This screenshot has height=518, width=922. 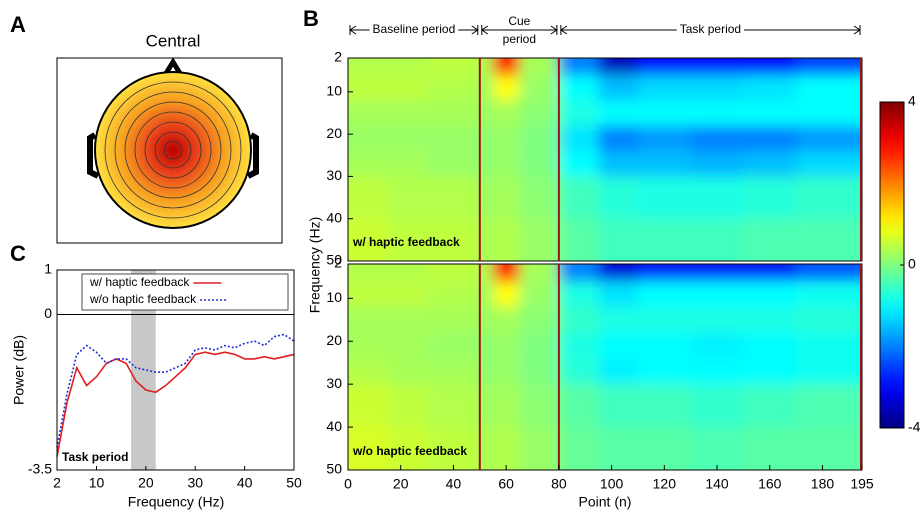 What do you see at coordinates (18, 24) in the screenshot?
I see `panel-label: A` at bounding box center [18, 24].